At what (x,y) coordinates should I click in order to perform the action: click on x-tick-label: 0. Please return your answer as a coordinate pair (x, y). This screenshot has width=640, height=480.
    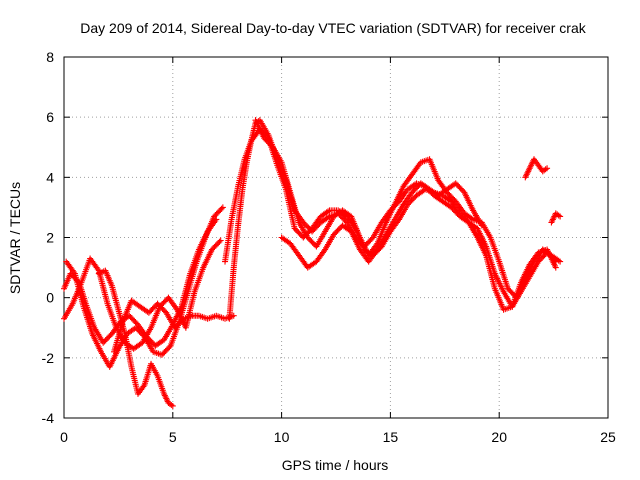
    Looking at the image, I should click on (64, 437).